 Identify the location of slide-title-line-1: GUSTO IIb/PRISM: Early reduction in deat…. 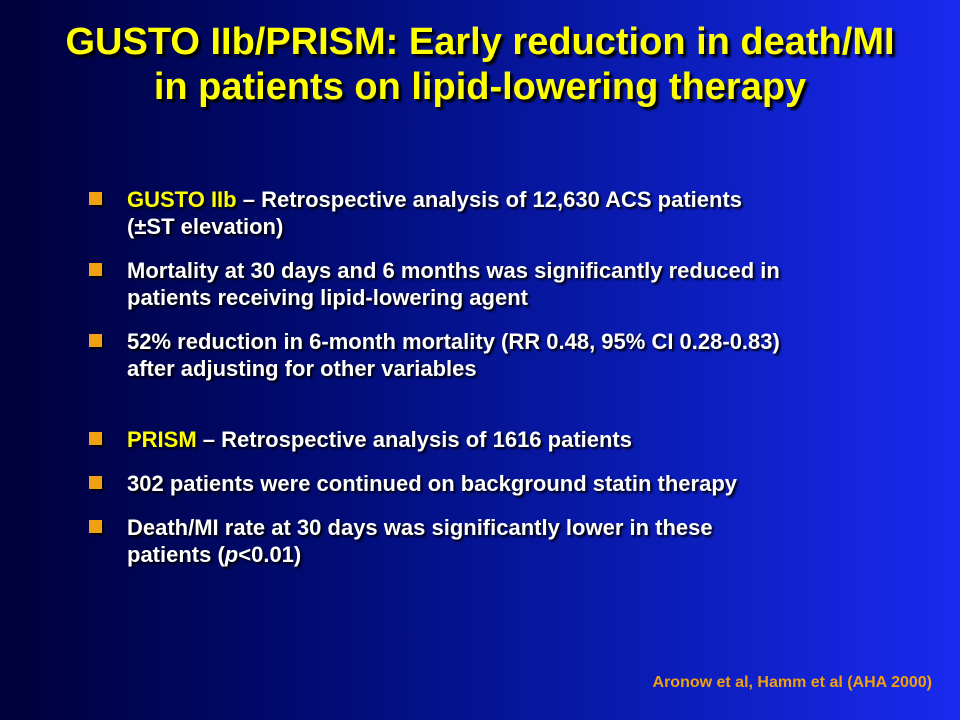
(480, 42).